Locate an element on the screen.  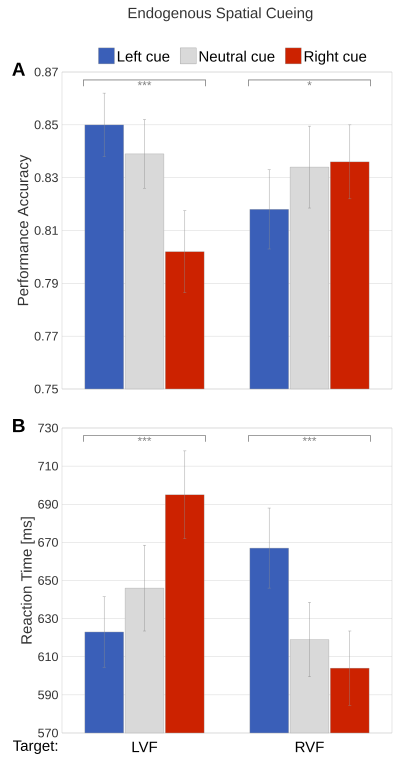
y-tick-label: 670 is located at coordinates (48, 542).